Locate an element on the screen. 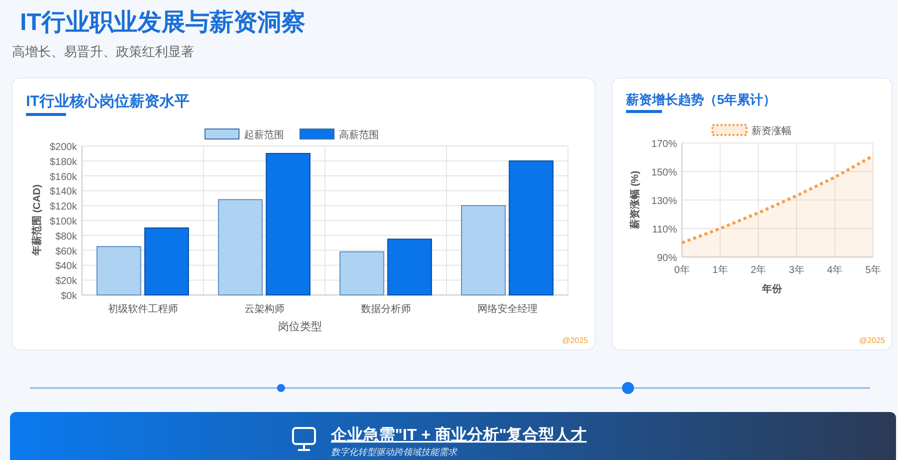 The width and height of the screenshot is (898, 460). text: 高增长、易晋升、政策红利显著 is located at coordinates (103, 51).